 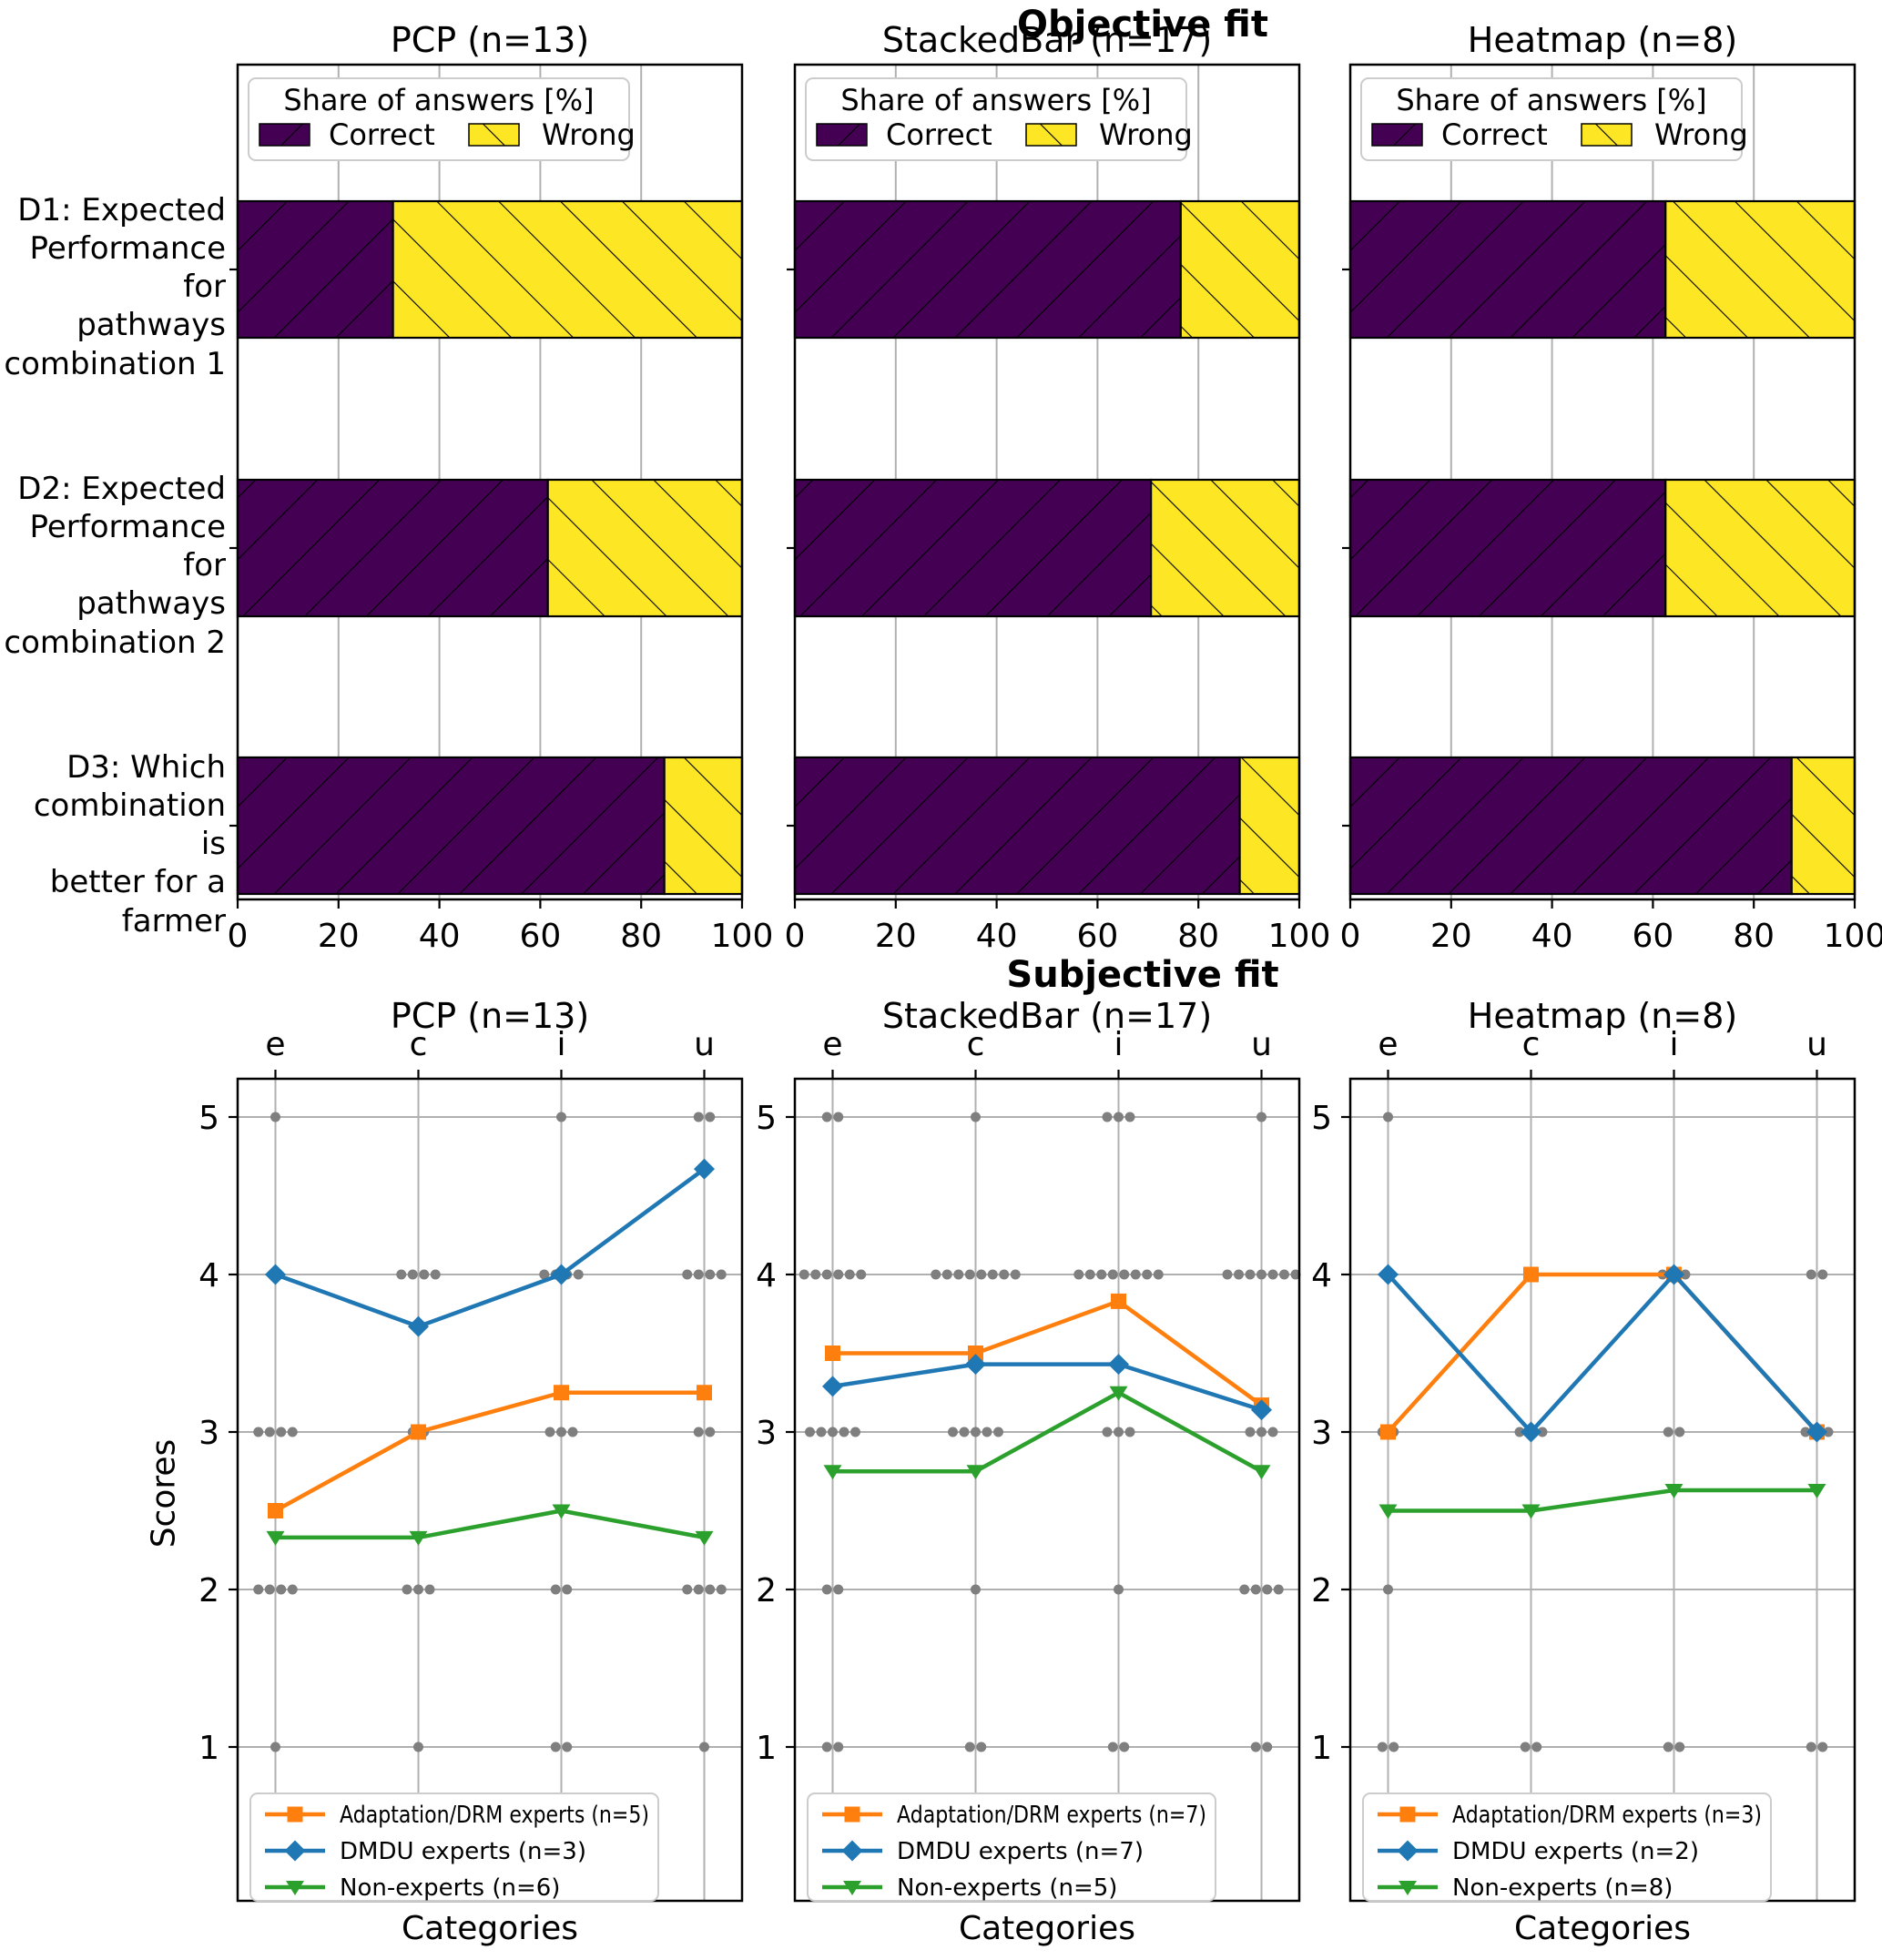 What do you see at coordinates (1451, 936) in the screenshot?
I see `x-tick-label: 20` at bounding box center [1451, 936].